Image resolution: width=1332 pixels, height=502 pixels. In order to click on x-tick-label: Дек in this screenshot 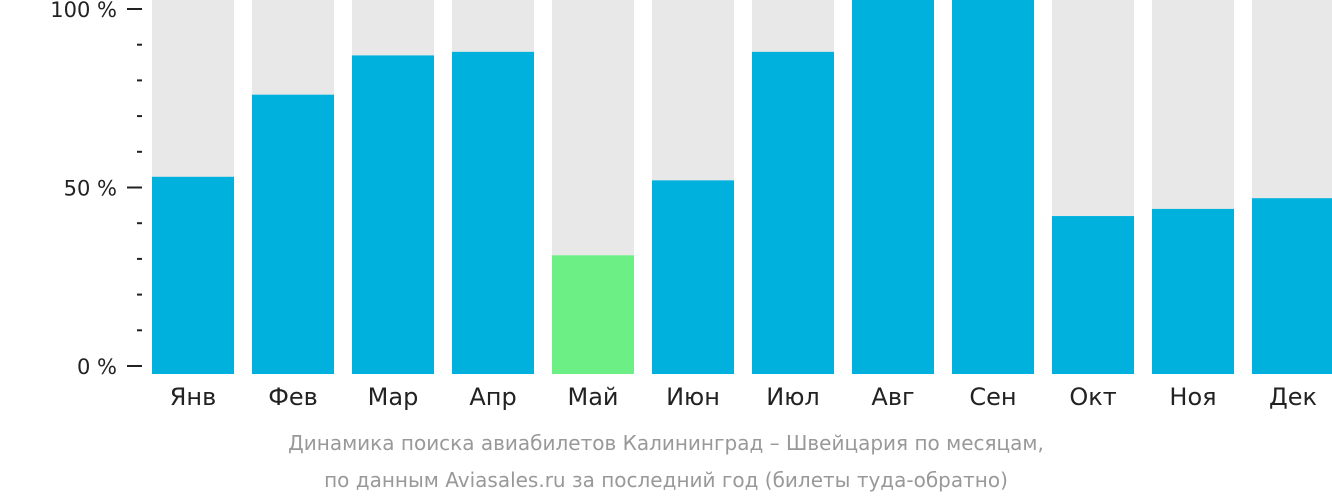, I will do `click(1293, 397)`.